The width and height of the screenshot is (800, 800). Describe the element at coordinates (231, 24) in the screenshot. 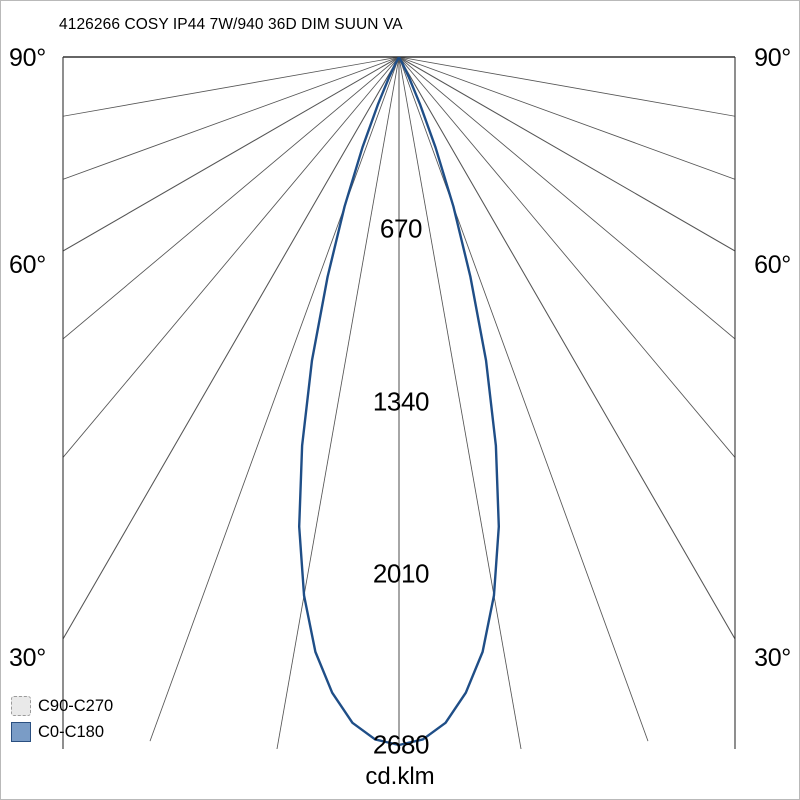

I see `page-title: 4126266 COSY IP44 7W/940 36D DIM SUUN VA` at that location.